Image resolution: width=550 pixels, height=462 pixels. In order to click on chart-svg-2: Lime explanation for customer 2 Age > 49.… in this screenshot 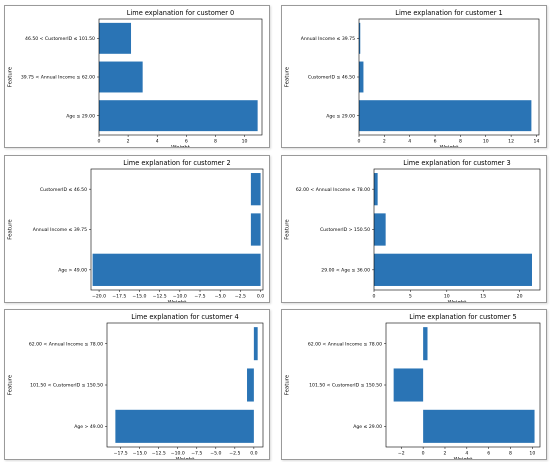, I will do `click(136, 230)`.